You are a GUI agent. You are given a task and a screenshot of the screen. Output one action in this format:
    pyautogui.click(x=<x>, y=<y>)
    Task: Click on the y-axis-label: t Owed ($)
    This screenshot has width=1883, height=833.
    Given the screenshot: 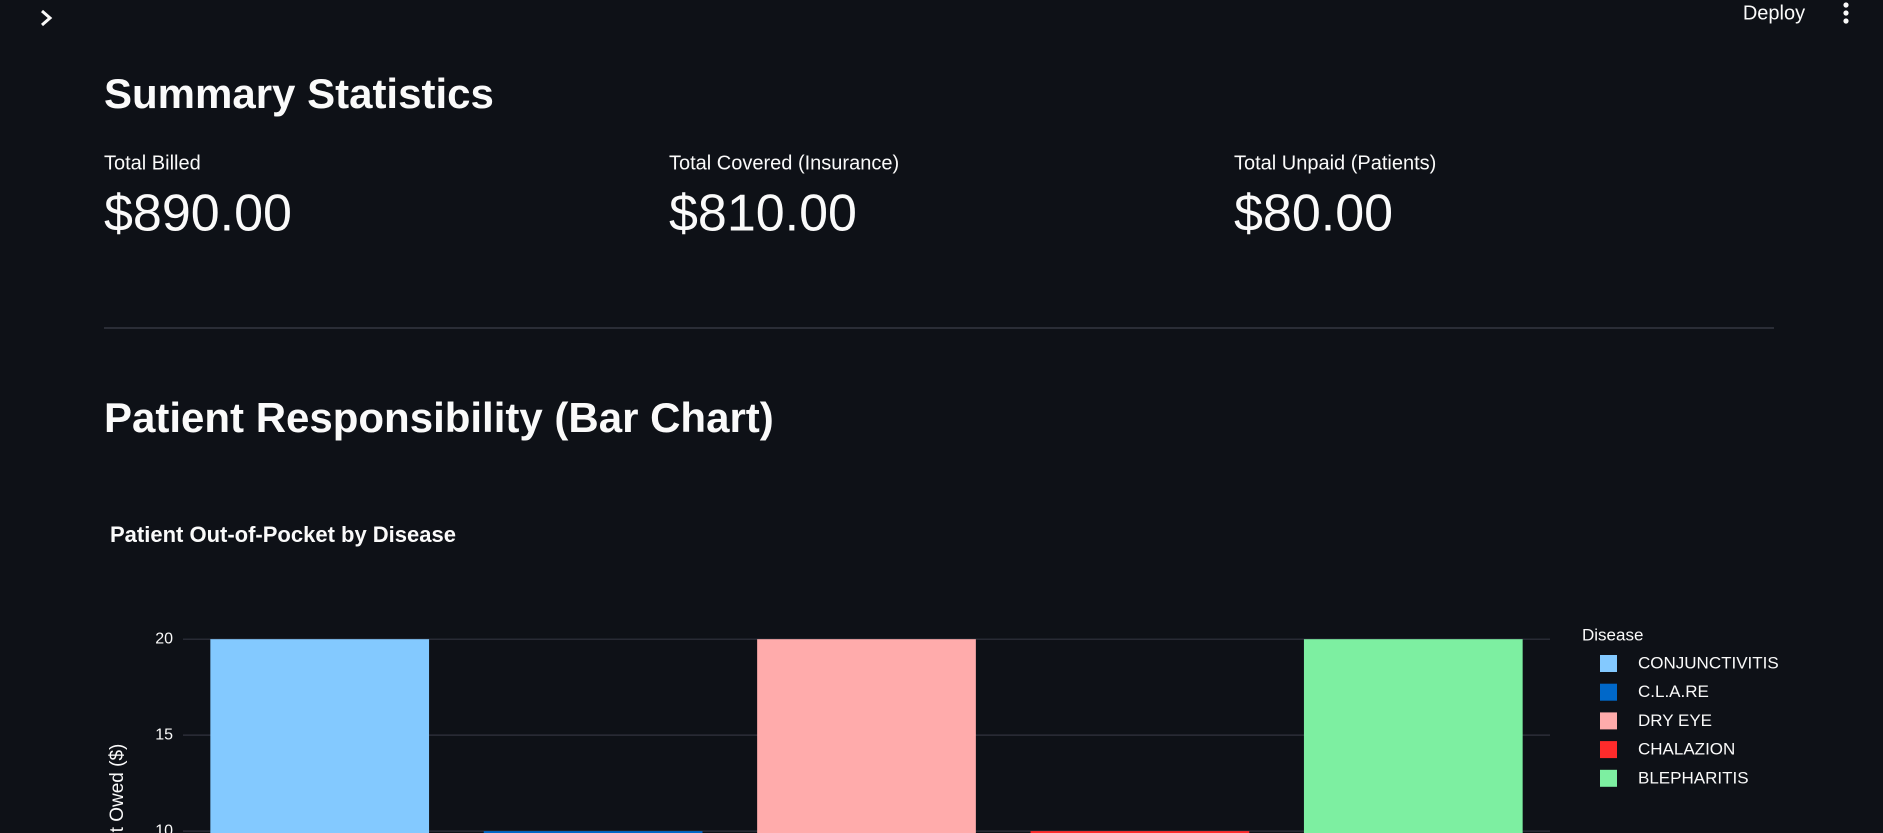 What is the action you would take?
    pyautogui.click(x=117, y=788)
    